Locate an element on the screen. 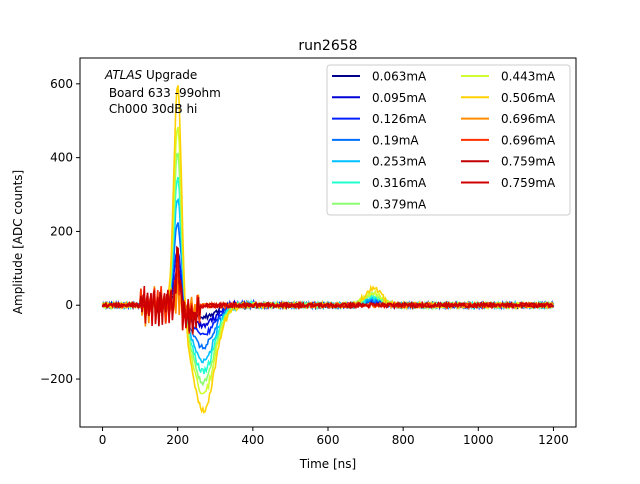 The height and width of the screenshot is (484, 640). x-axis: 0 200 400 600 800 1000 1200 is located at coordinates (334, 437).